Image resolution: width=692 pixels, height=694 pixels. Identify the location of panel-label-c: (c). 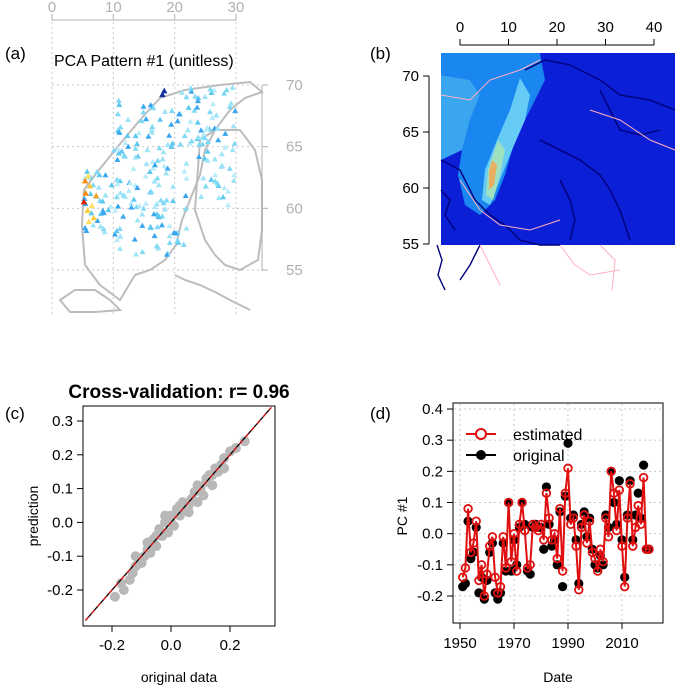
(15, 413).